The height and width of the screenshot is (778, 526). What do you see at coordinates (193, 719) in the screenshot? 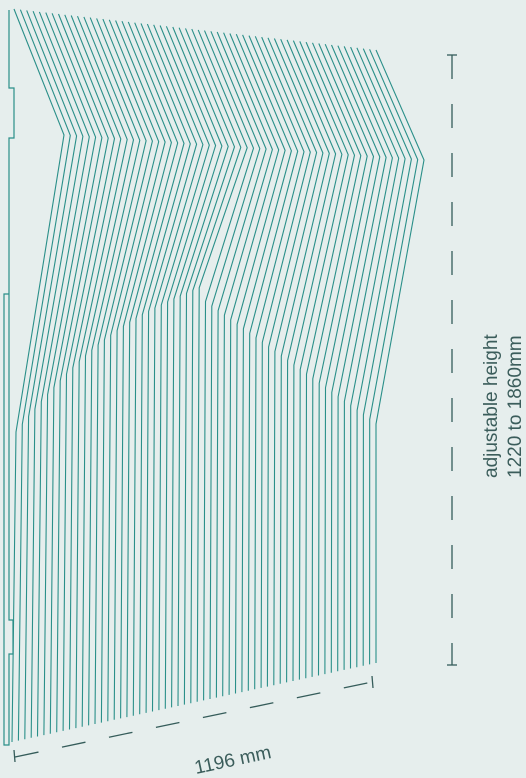
I see `width-dimension-line` at bounding box center [193, 719].